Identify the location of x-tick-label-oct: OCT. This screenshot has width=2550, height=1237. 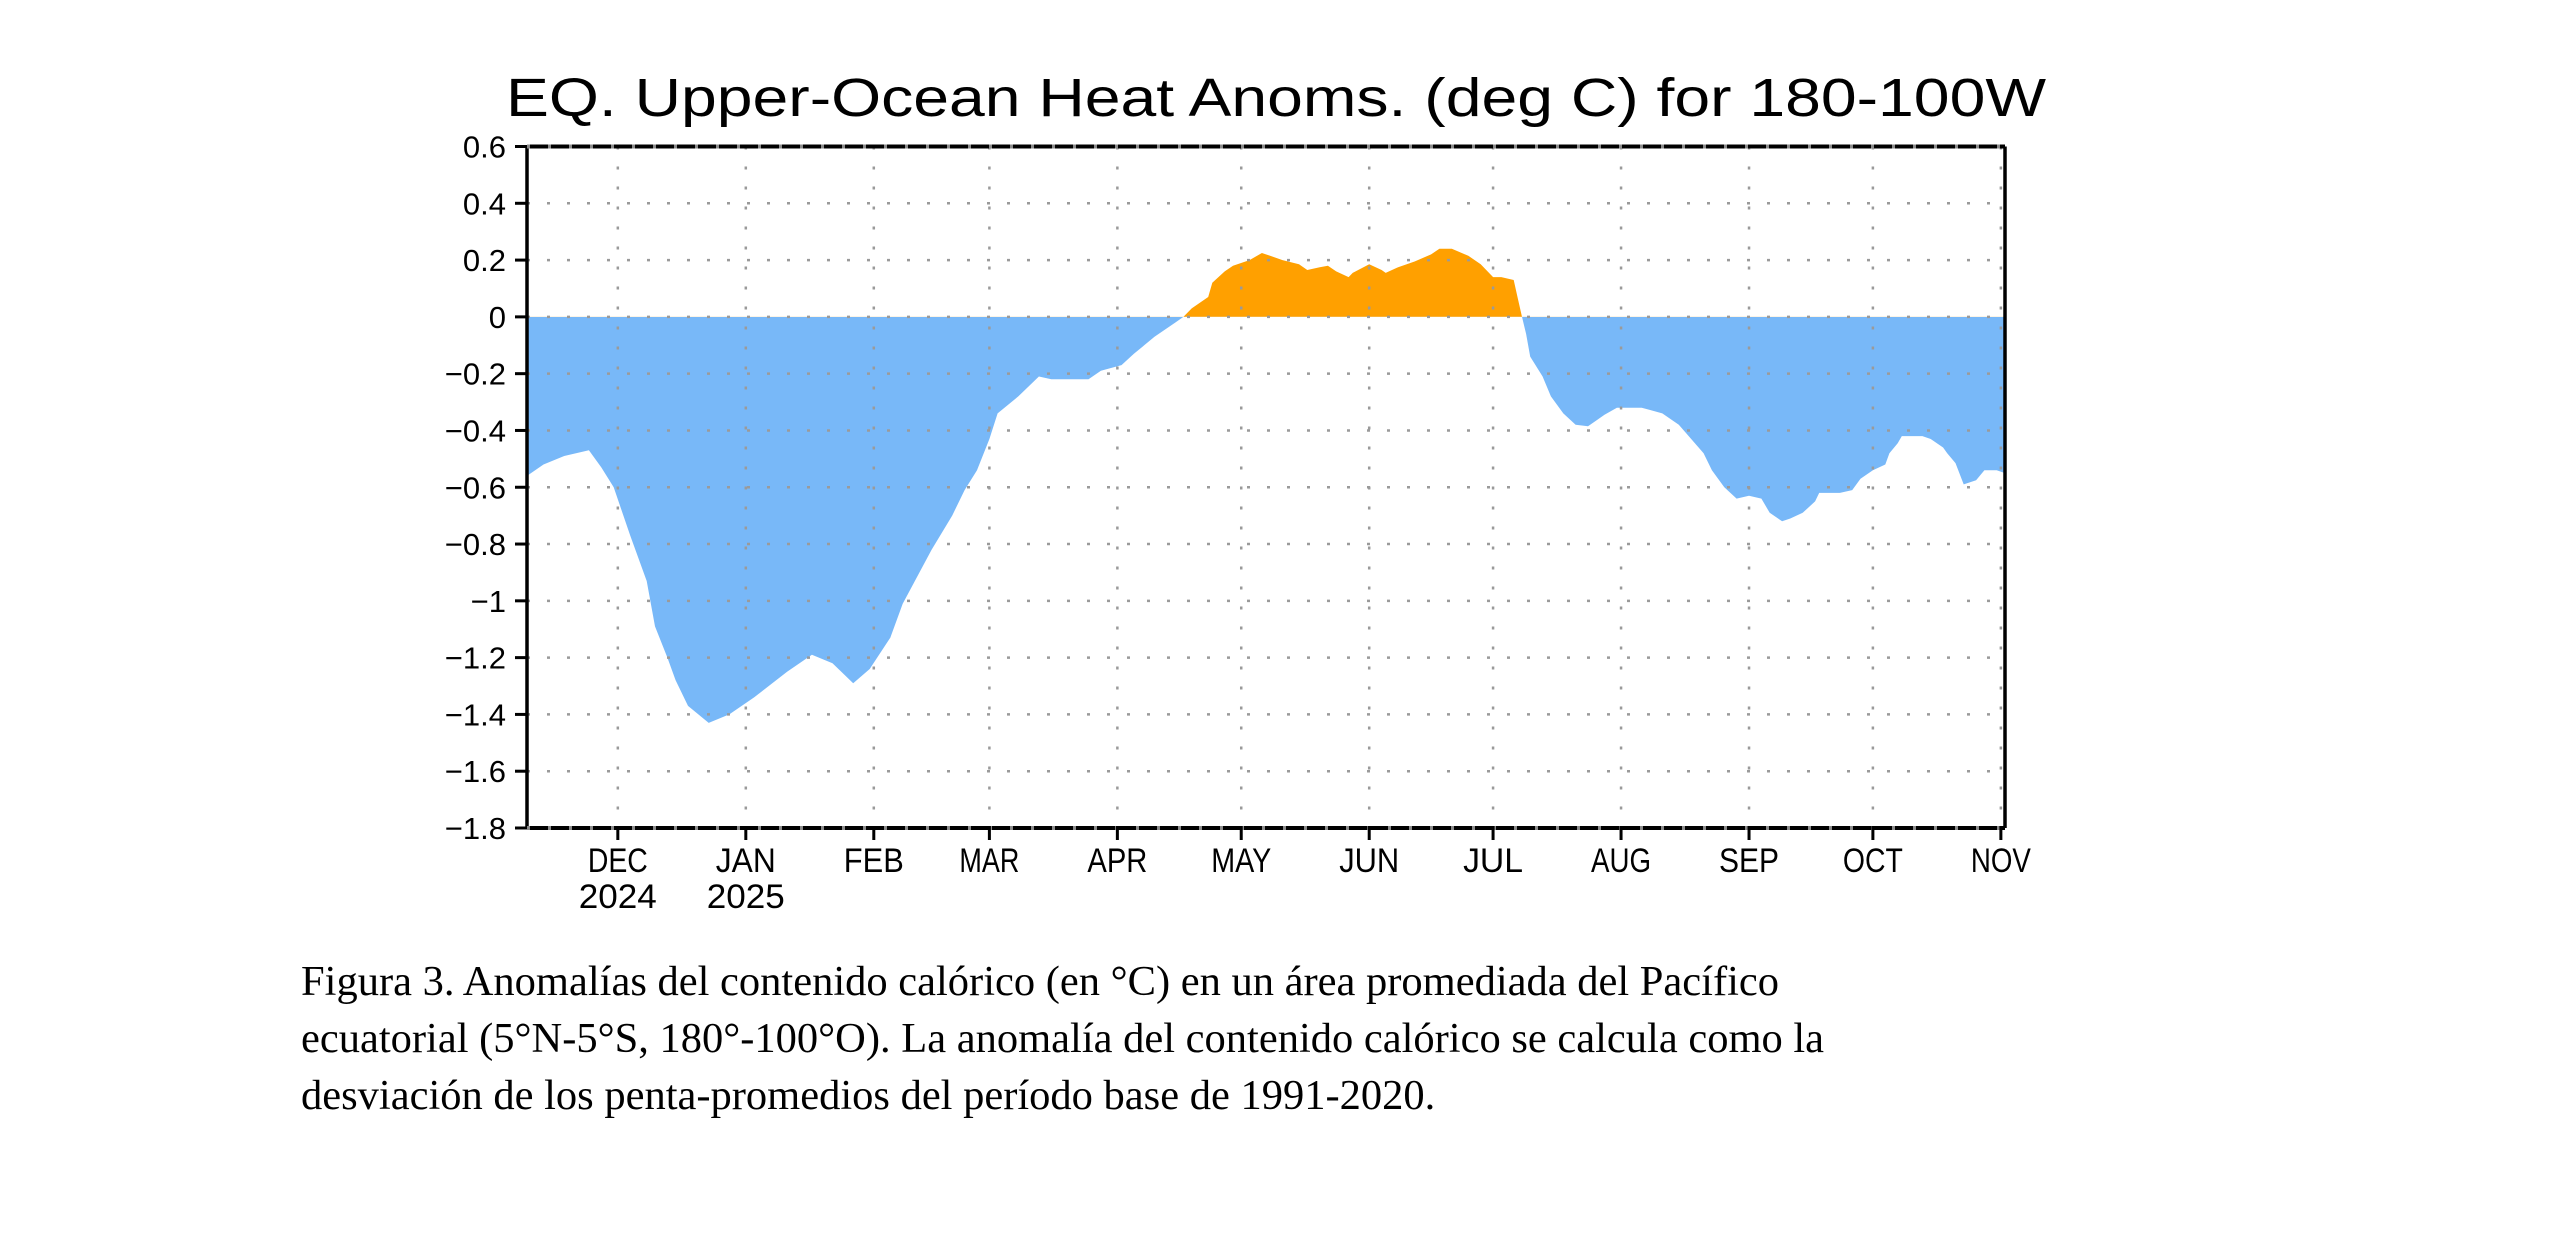
(1873, 861).